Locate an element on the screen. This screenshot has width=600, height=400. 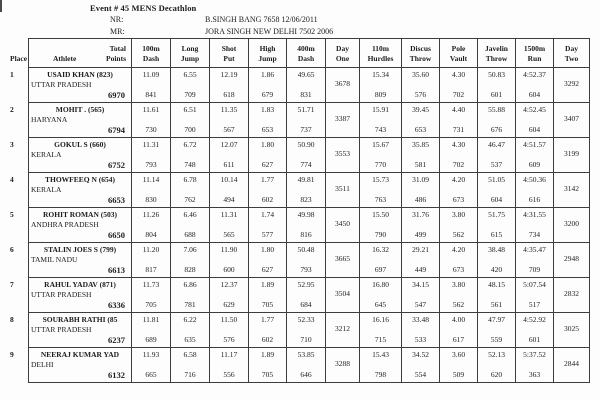
header-event-line1: Discus is located at coordinates (420, 48).